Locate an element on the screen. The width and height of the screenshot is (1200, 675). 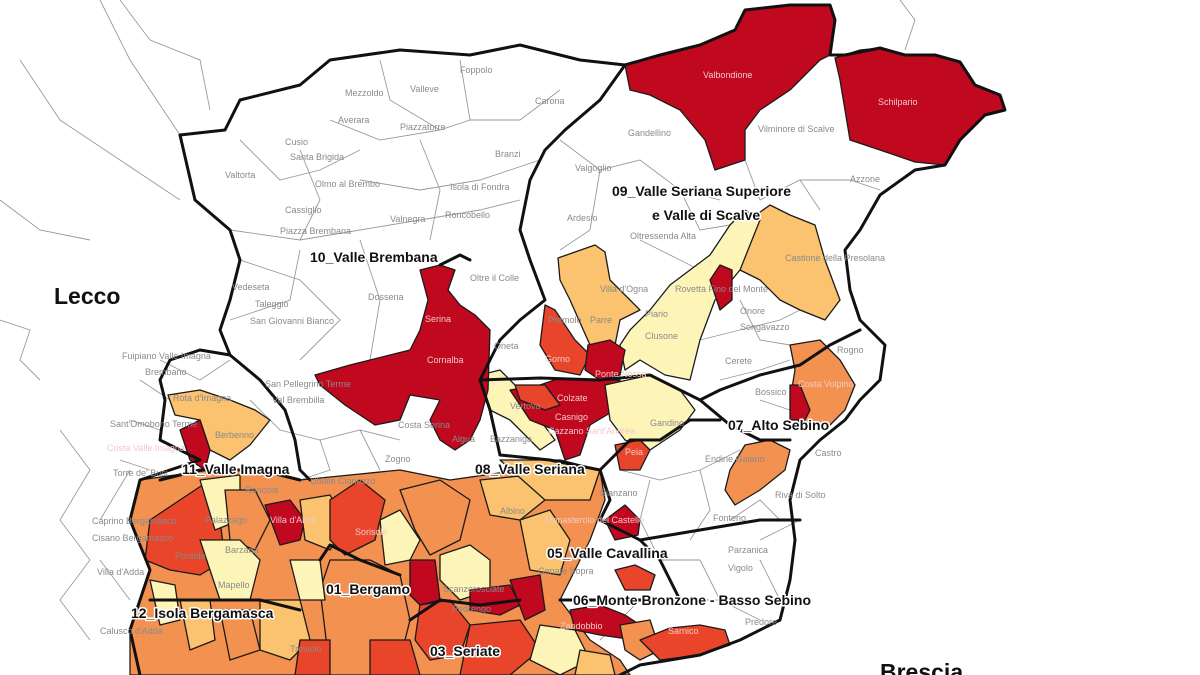
municipality-label: Songavazzo is located at coordinates (765, 327).